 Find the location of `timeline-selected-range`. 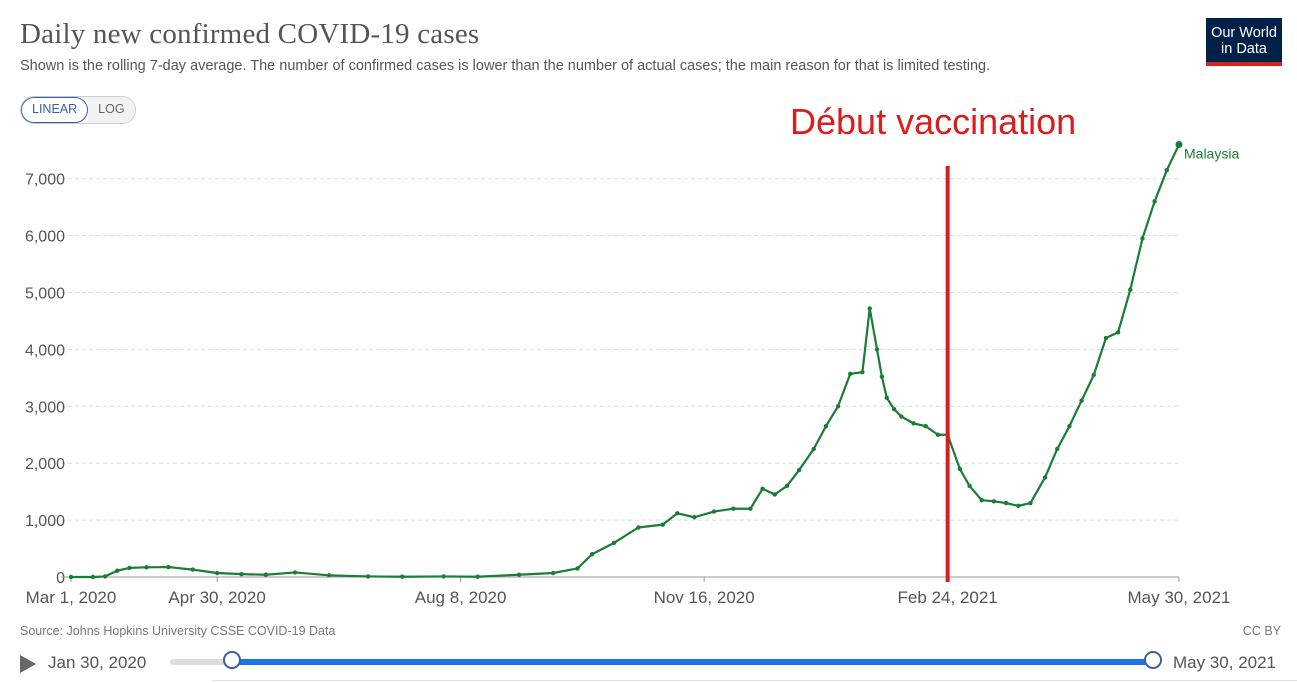

timeline-selected-range is located at coordinates (692, 662).